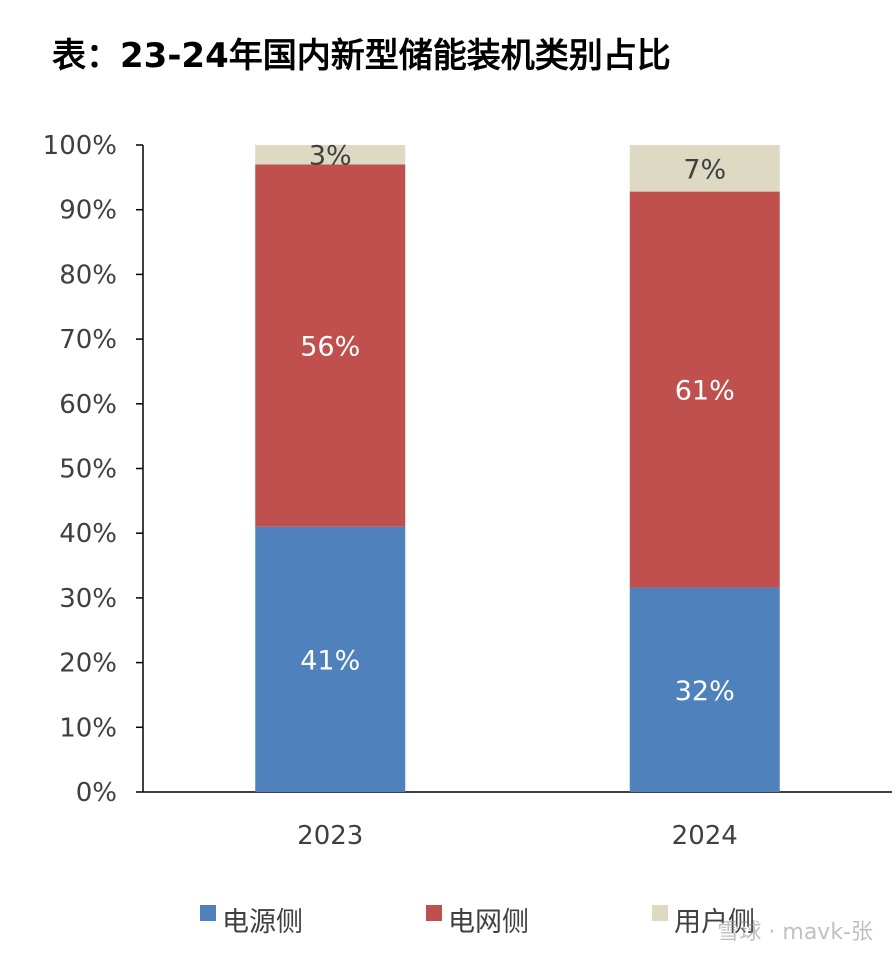 The image size is (895, 960). I want to click on y-tick-label: 90%, so click(88, 211).